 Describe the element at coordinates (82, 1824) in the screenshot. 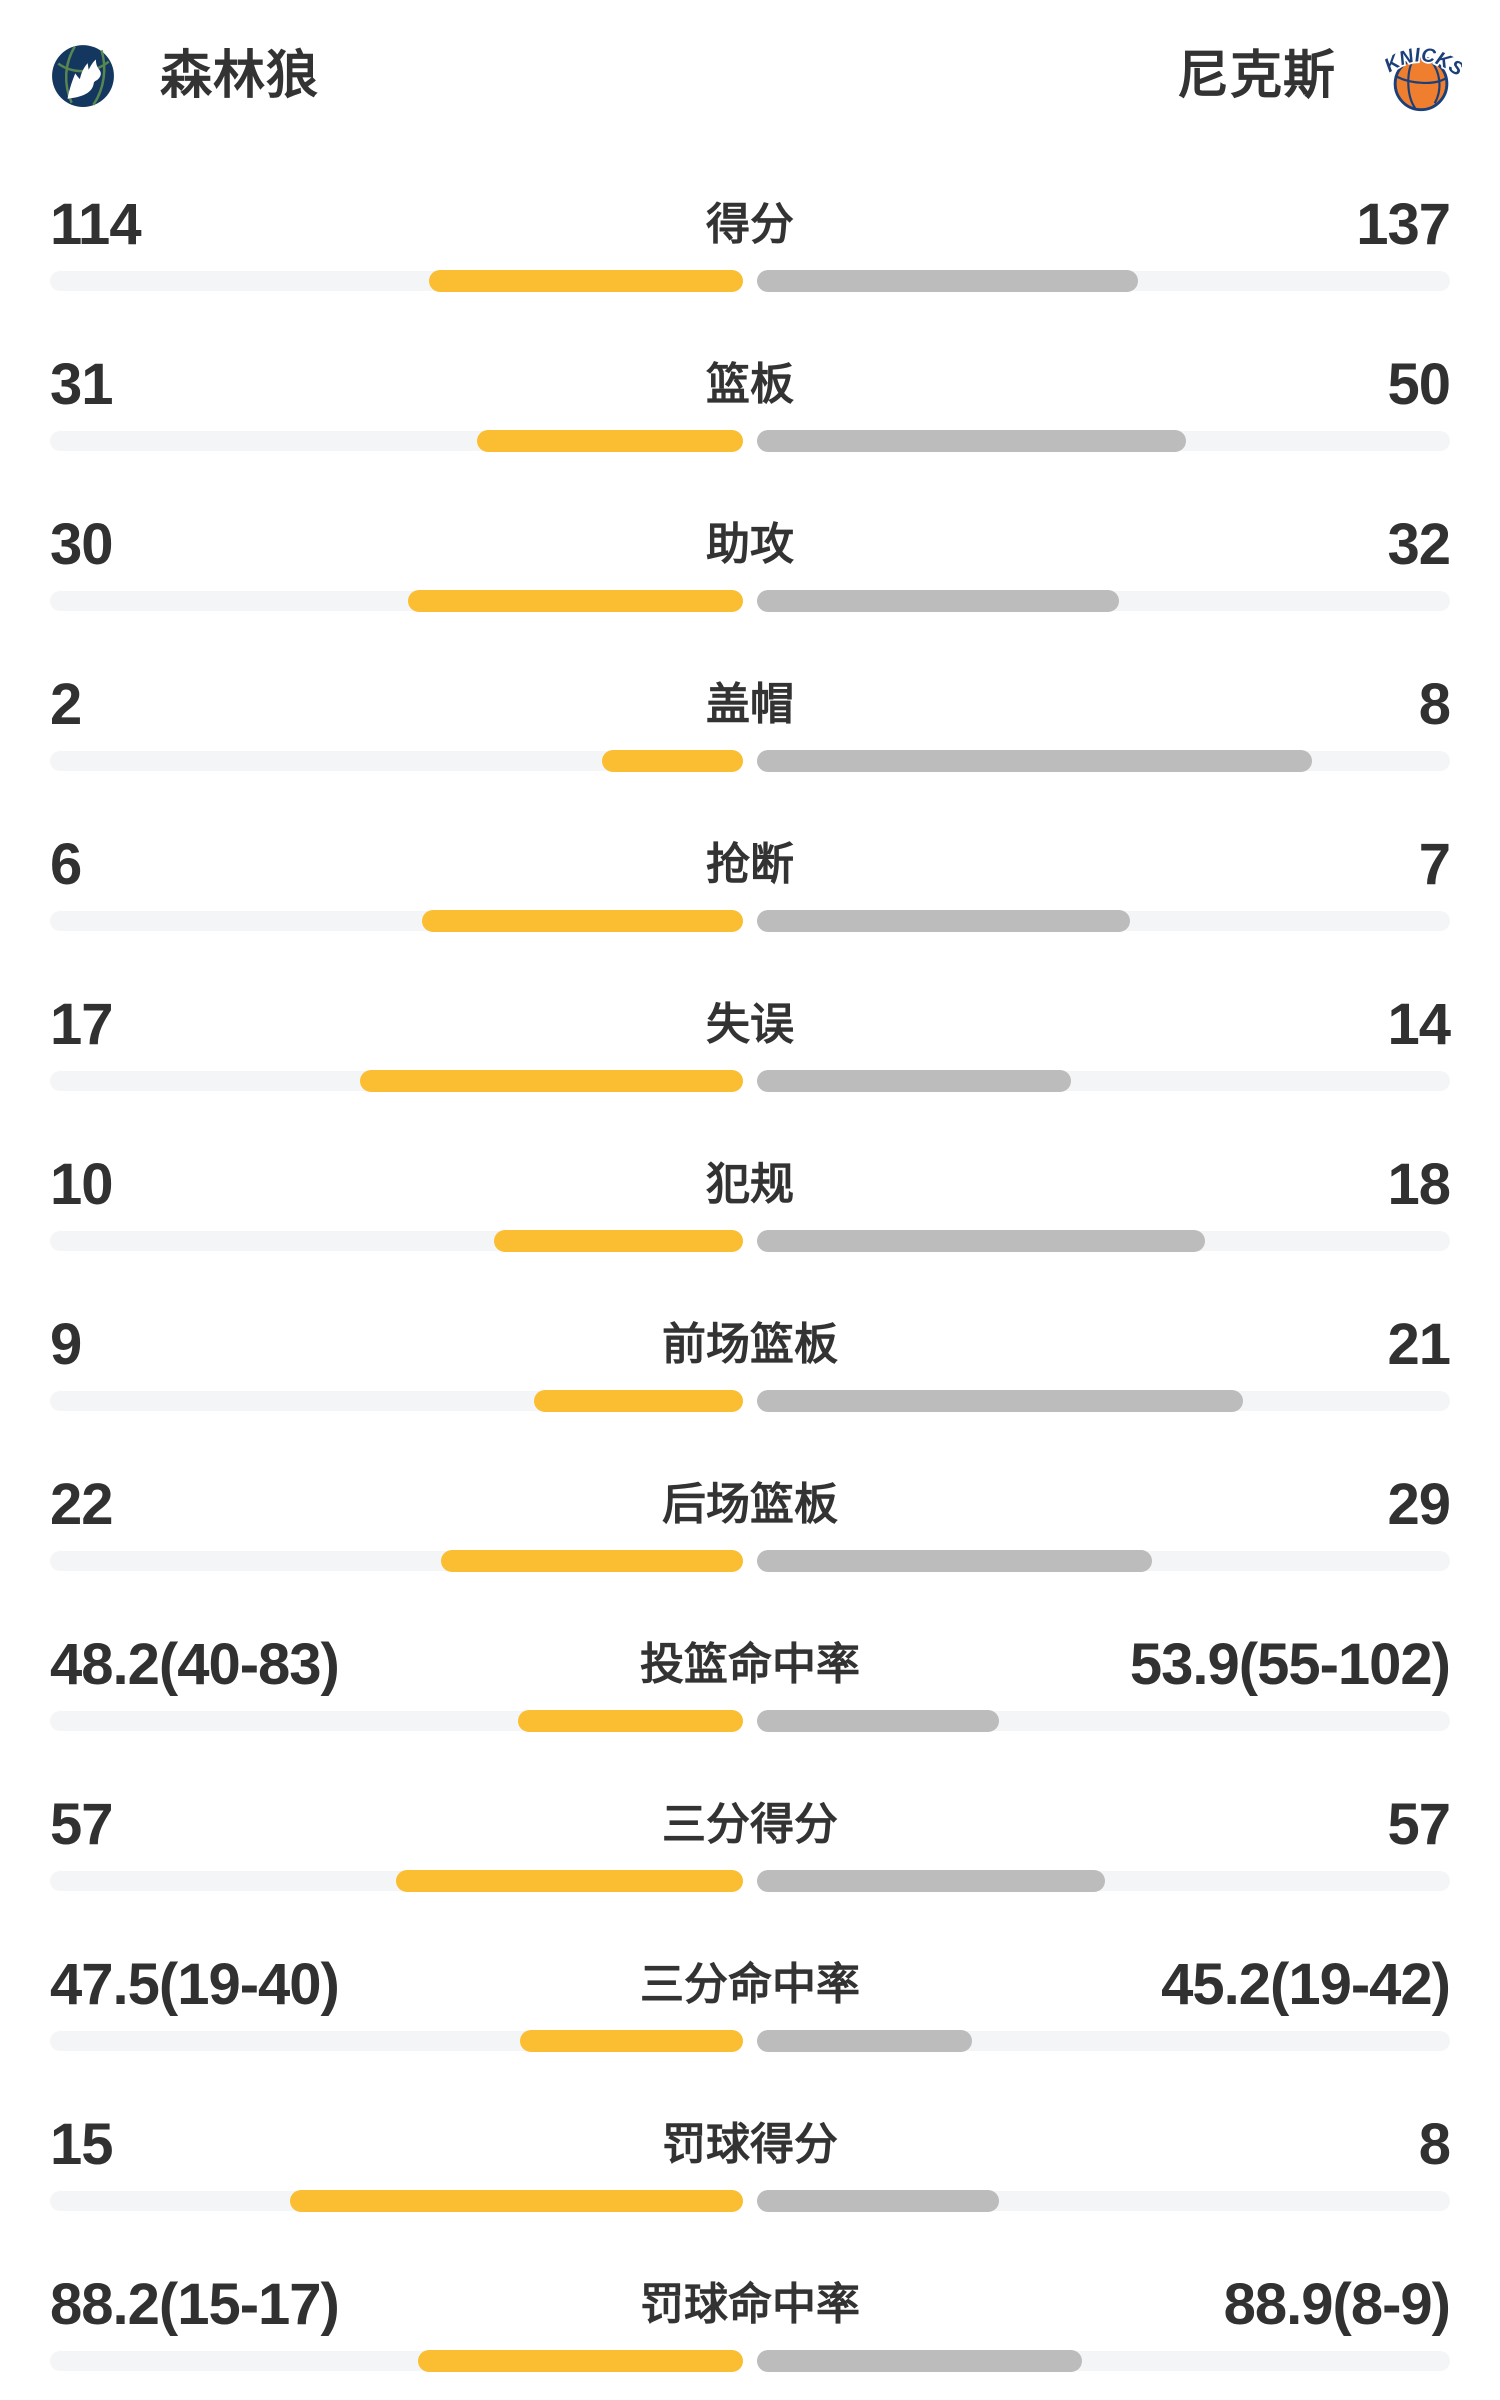

I see `home-value: 57` at that location.